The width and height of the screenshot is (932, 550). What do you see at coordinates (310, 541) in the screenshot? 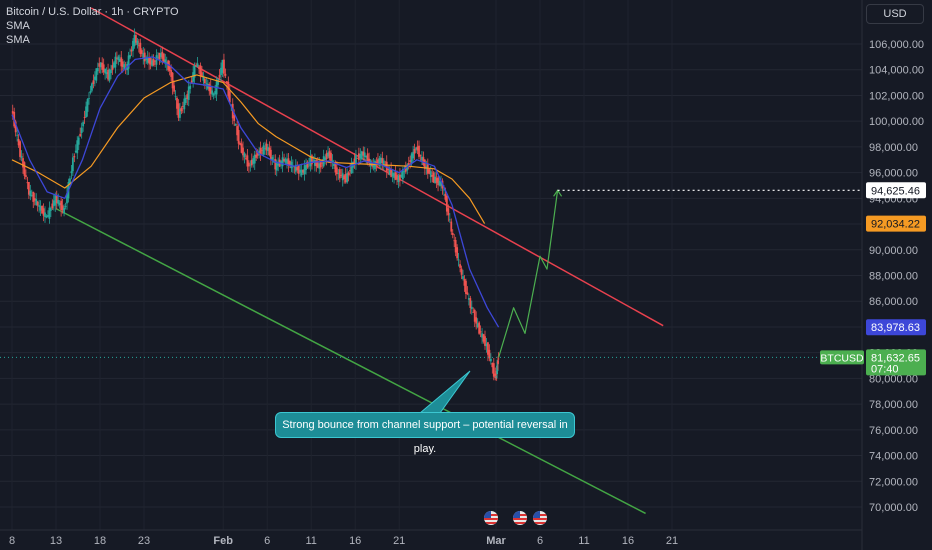
I see `x-tick-label: 11` at bounding box center [310, 541].